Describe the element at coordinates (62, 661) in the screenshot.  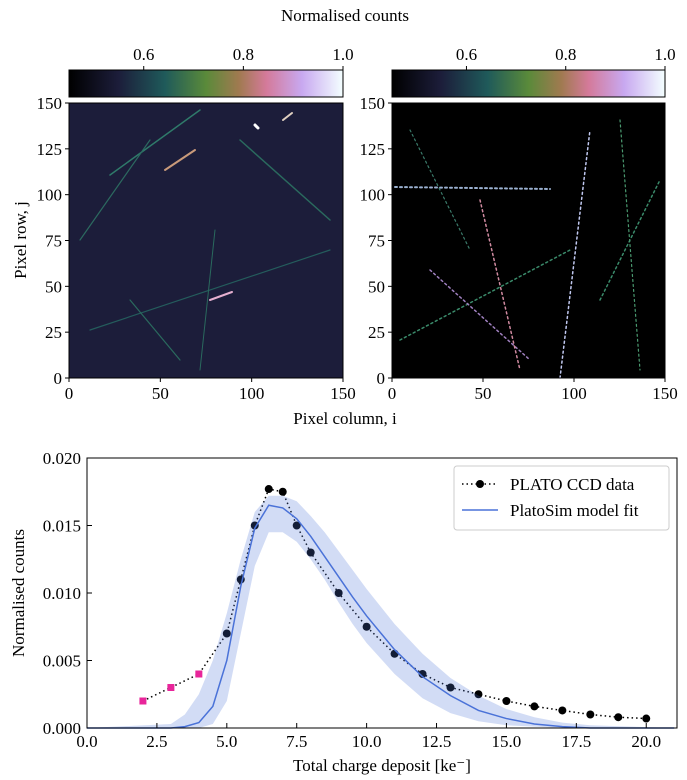
I see `y-tick-label: 0.005` at that location.